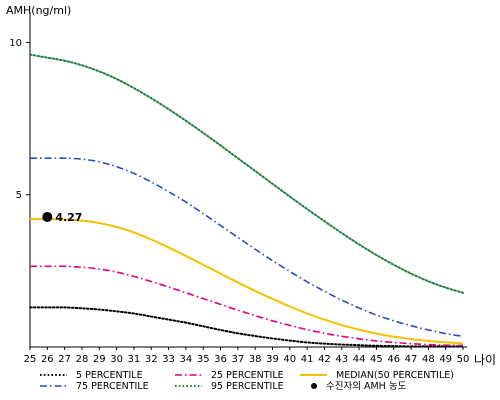 The image size is (500, 400). Describe the element at coordinates (19, 119) in the screenshot. I see `y-ticks: 5 10` at that location.